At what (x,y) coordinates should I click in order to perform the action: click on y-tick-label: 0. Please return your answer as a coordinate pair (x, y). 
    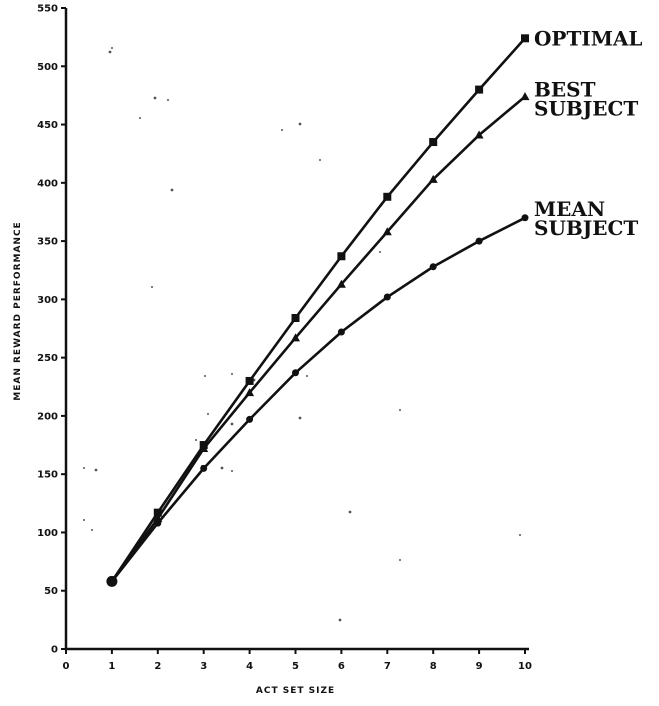
    Looking at the image, I should click on (54, 650).